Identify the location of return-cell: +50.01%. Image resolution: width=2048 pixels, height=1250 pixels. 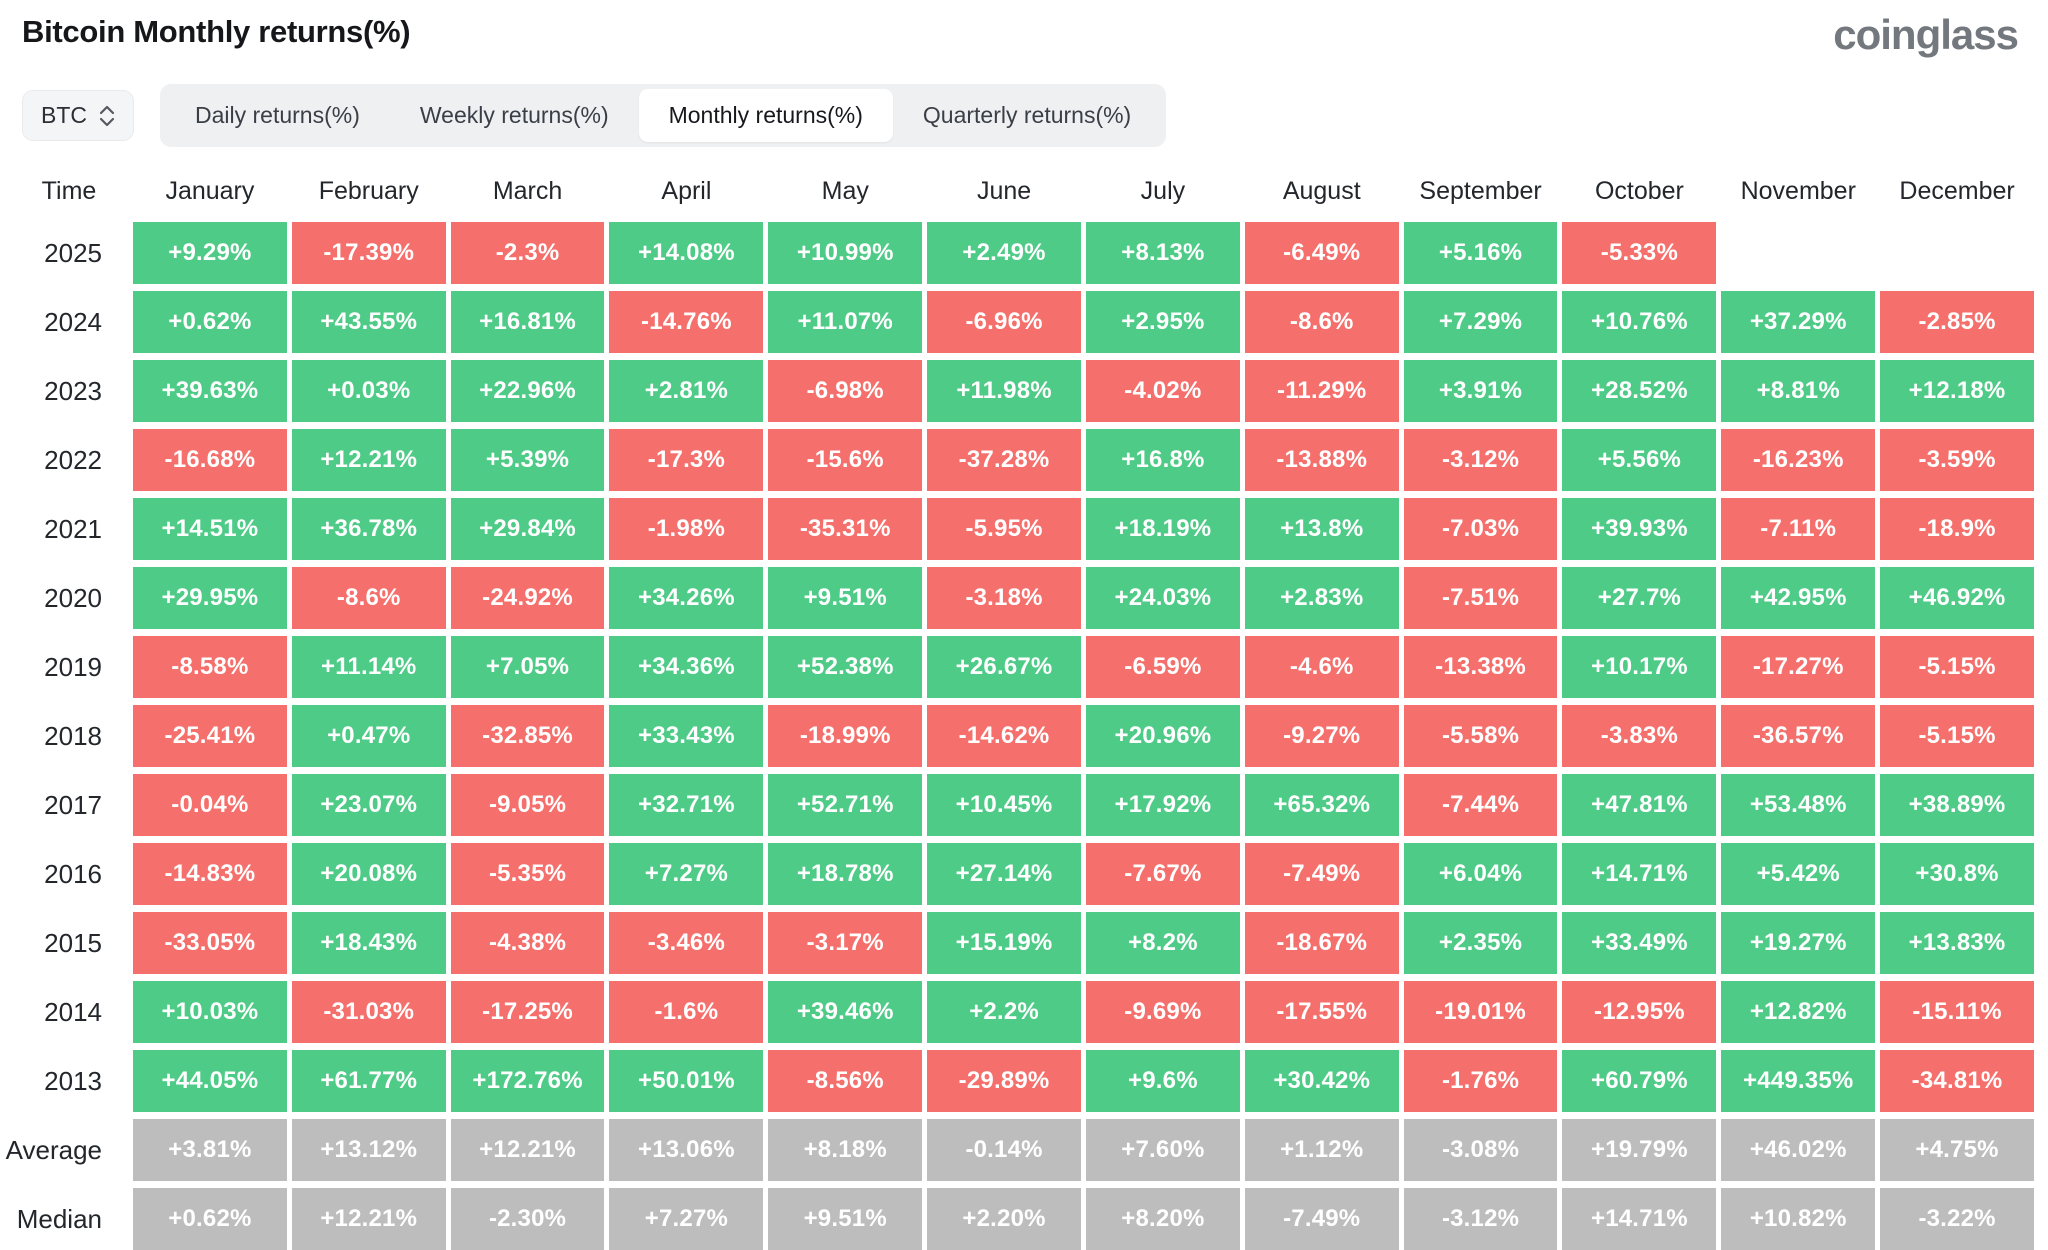
(686, 1081).